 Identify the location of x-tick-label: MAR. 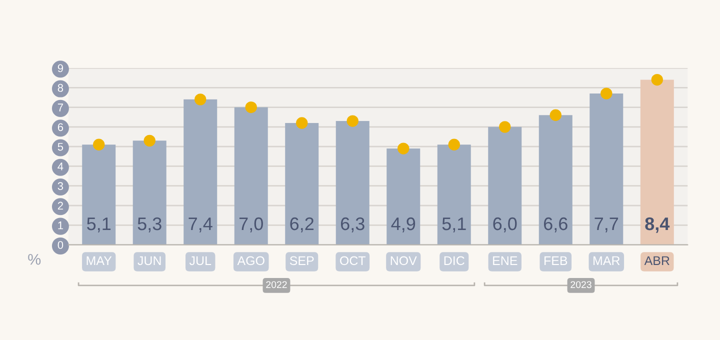
(607, 260).